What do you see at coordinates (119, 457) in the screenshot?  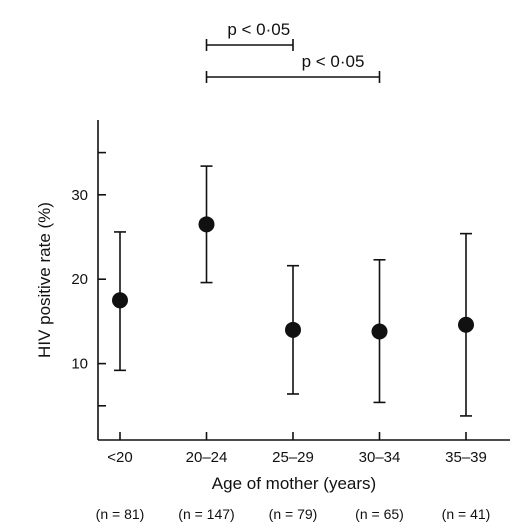 I see `x-tick-label: <20` at bounding box center [119, 457].